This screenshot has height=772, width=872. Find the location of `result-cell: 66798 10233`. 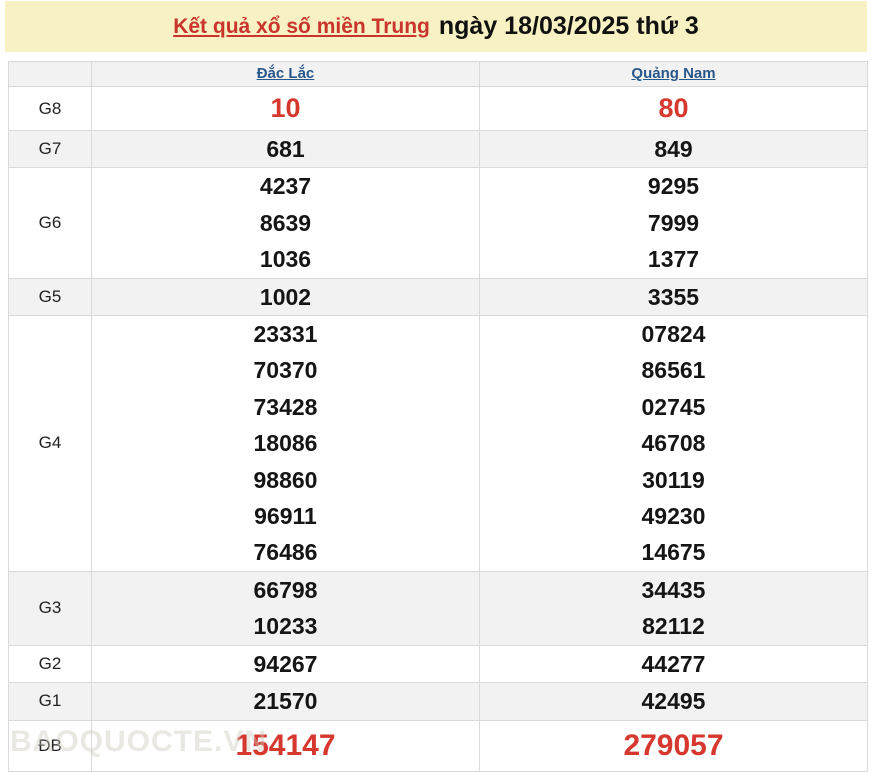

result-cell: 66798 10233 is located at coordinates (285, 608).